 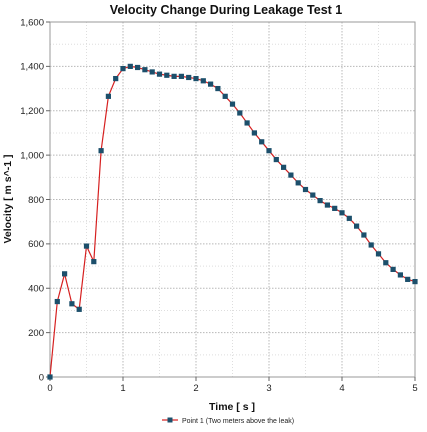 I want to click on x-tick-label: 1, so click(x=122, y=388).